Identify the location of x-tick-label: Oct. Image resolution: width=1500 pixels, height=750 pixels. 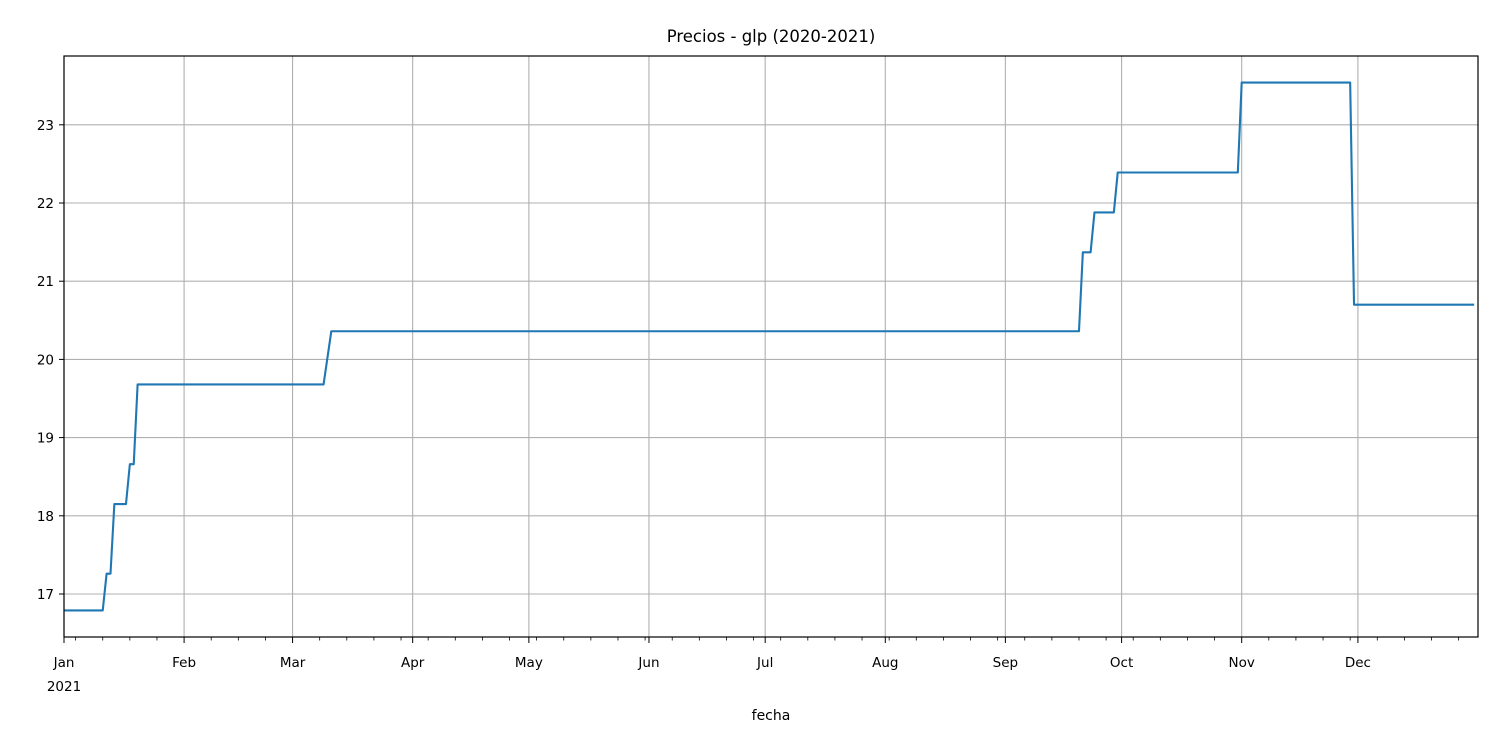
(1121, 663).